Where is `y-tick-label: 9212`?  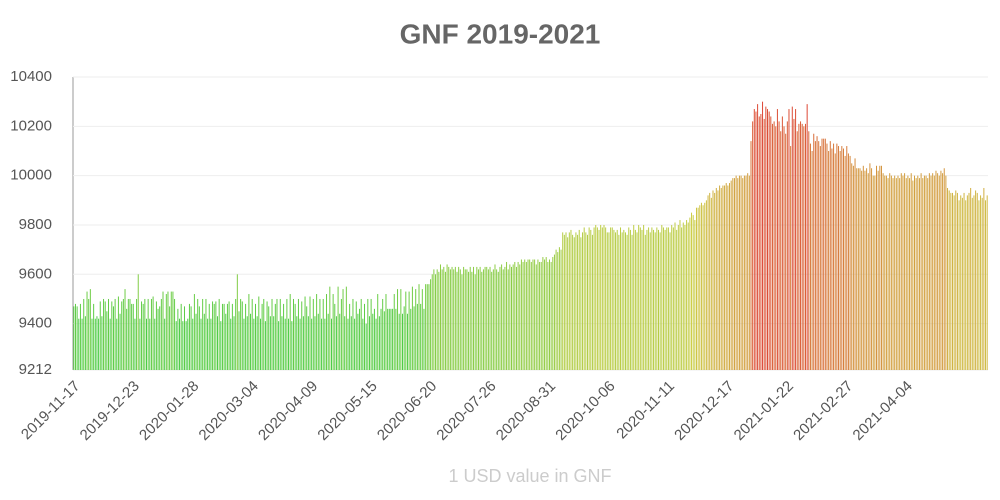
y-tick-label: 9212 is located at coordinates (35, 369).